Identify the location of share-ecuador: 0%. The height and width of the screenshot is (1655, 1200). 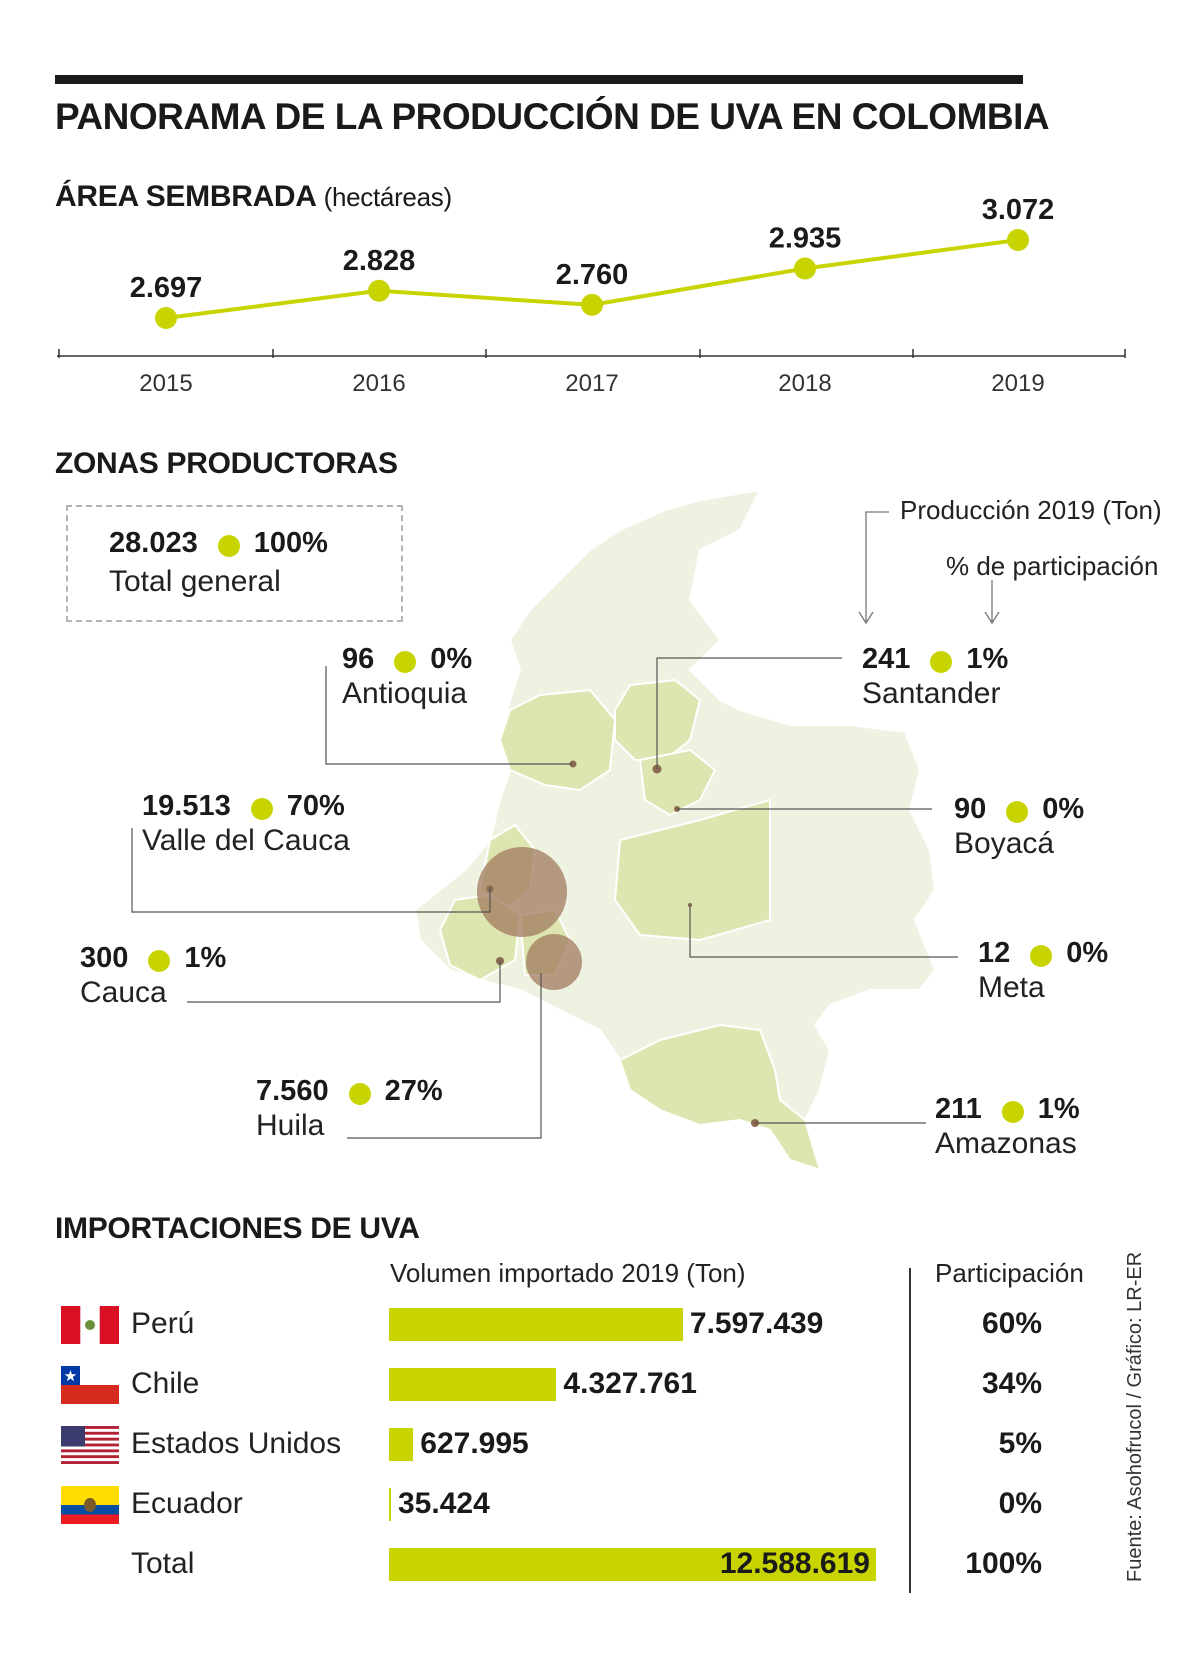
(1020, 1503).